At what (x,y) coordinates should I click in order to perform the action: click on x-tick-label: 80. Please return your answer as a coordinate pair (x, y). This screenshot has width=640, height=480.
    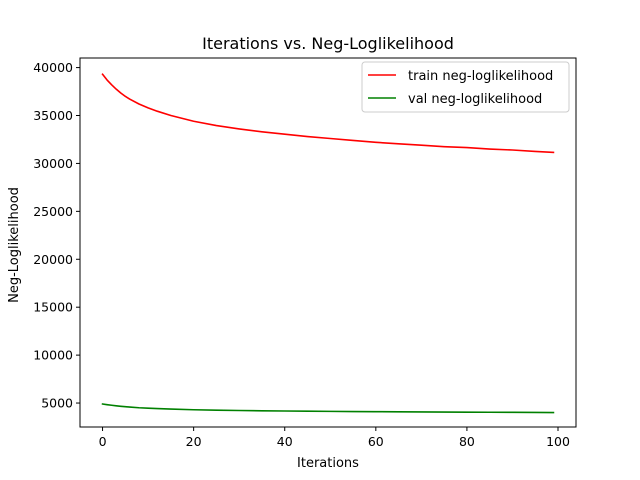
    Looking at the image, I should click on (467, 441).